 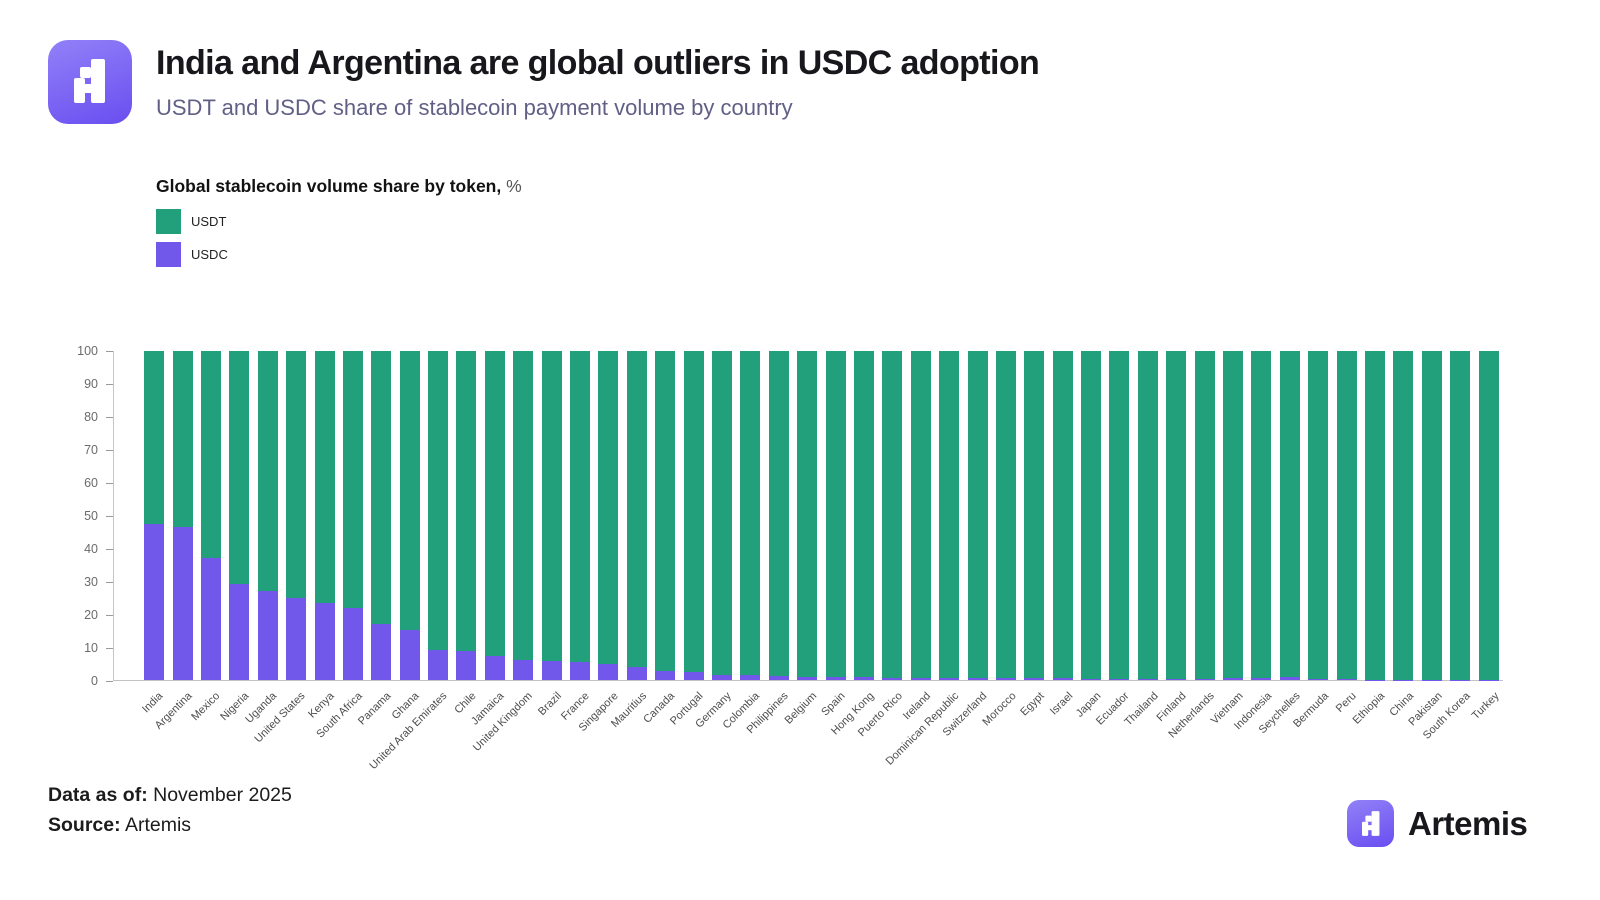 What do you see at coordinates (90, 82) in the screenshot?
I see `artemis-logo-icon` at bounding box center [90, 82].